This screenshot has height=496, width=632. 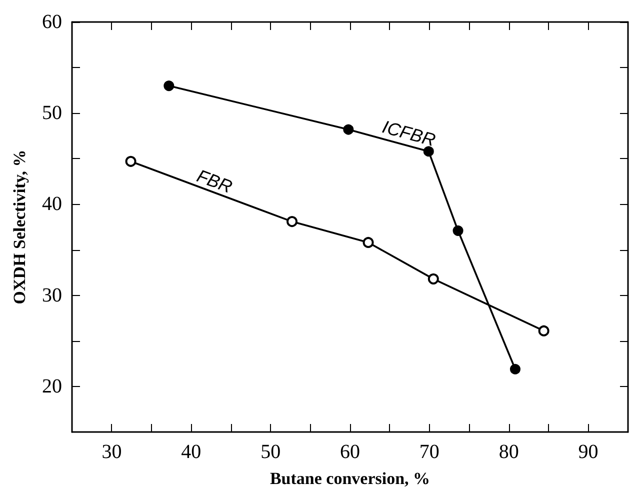 What do you see at coordinates (52, 204) in the screenshot?
I see `y-tick-label: 40` at bounding box center [52, 204].